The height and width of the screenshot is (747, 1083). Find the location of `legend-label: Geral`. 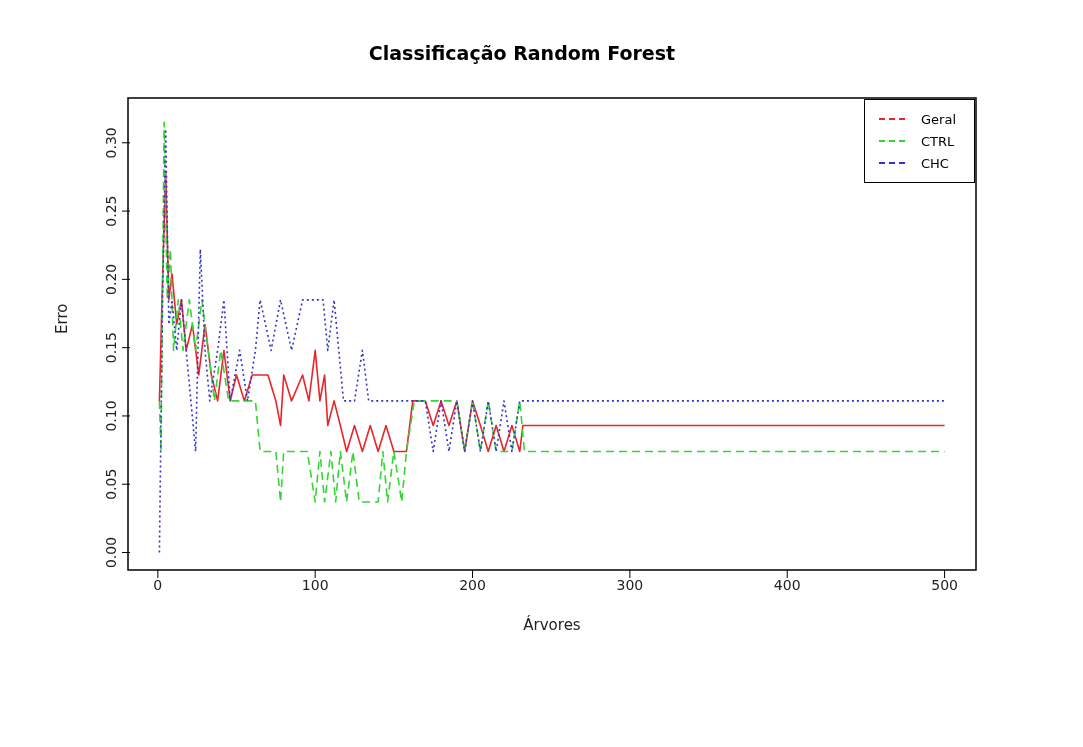

legend-label: Geral is located at coordinates (938, 119).